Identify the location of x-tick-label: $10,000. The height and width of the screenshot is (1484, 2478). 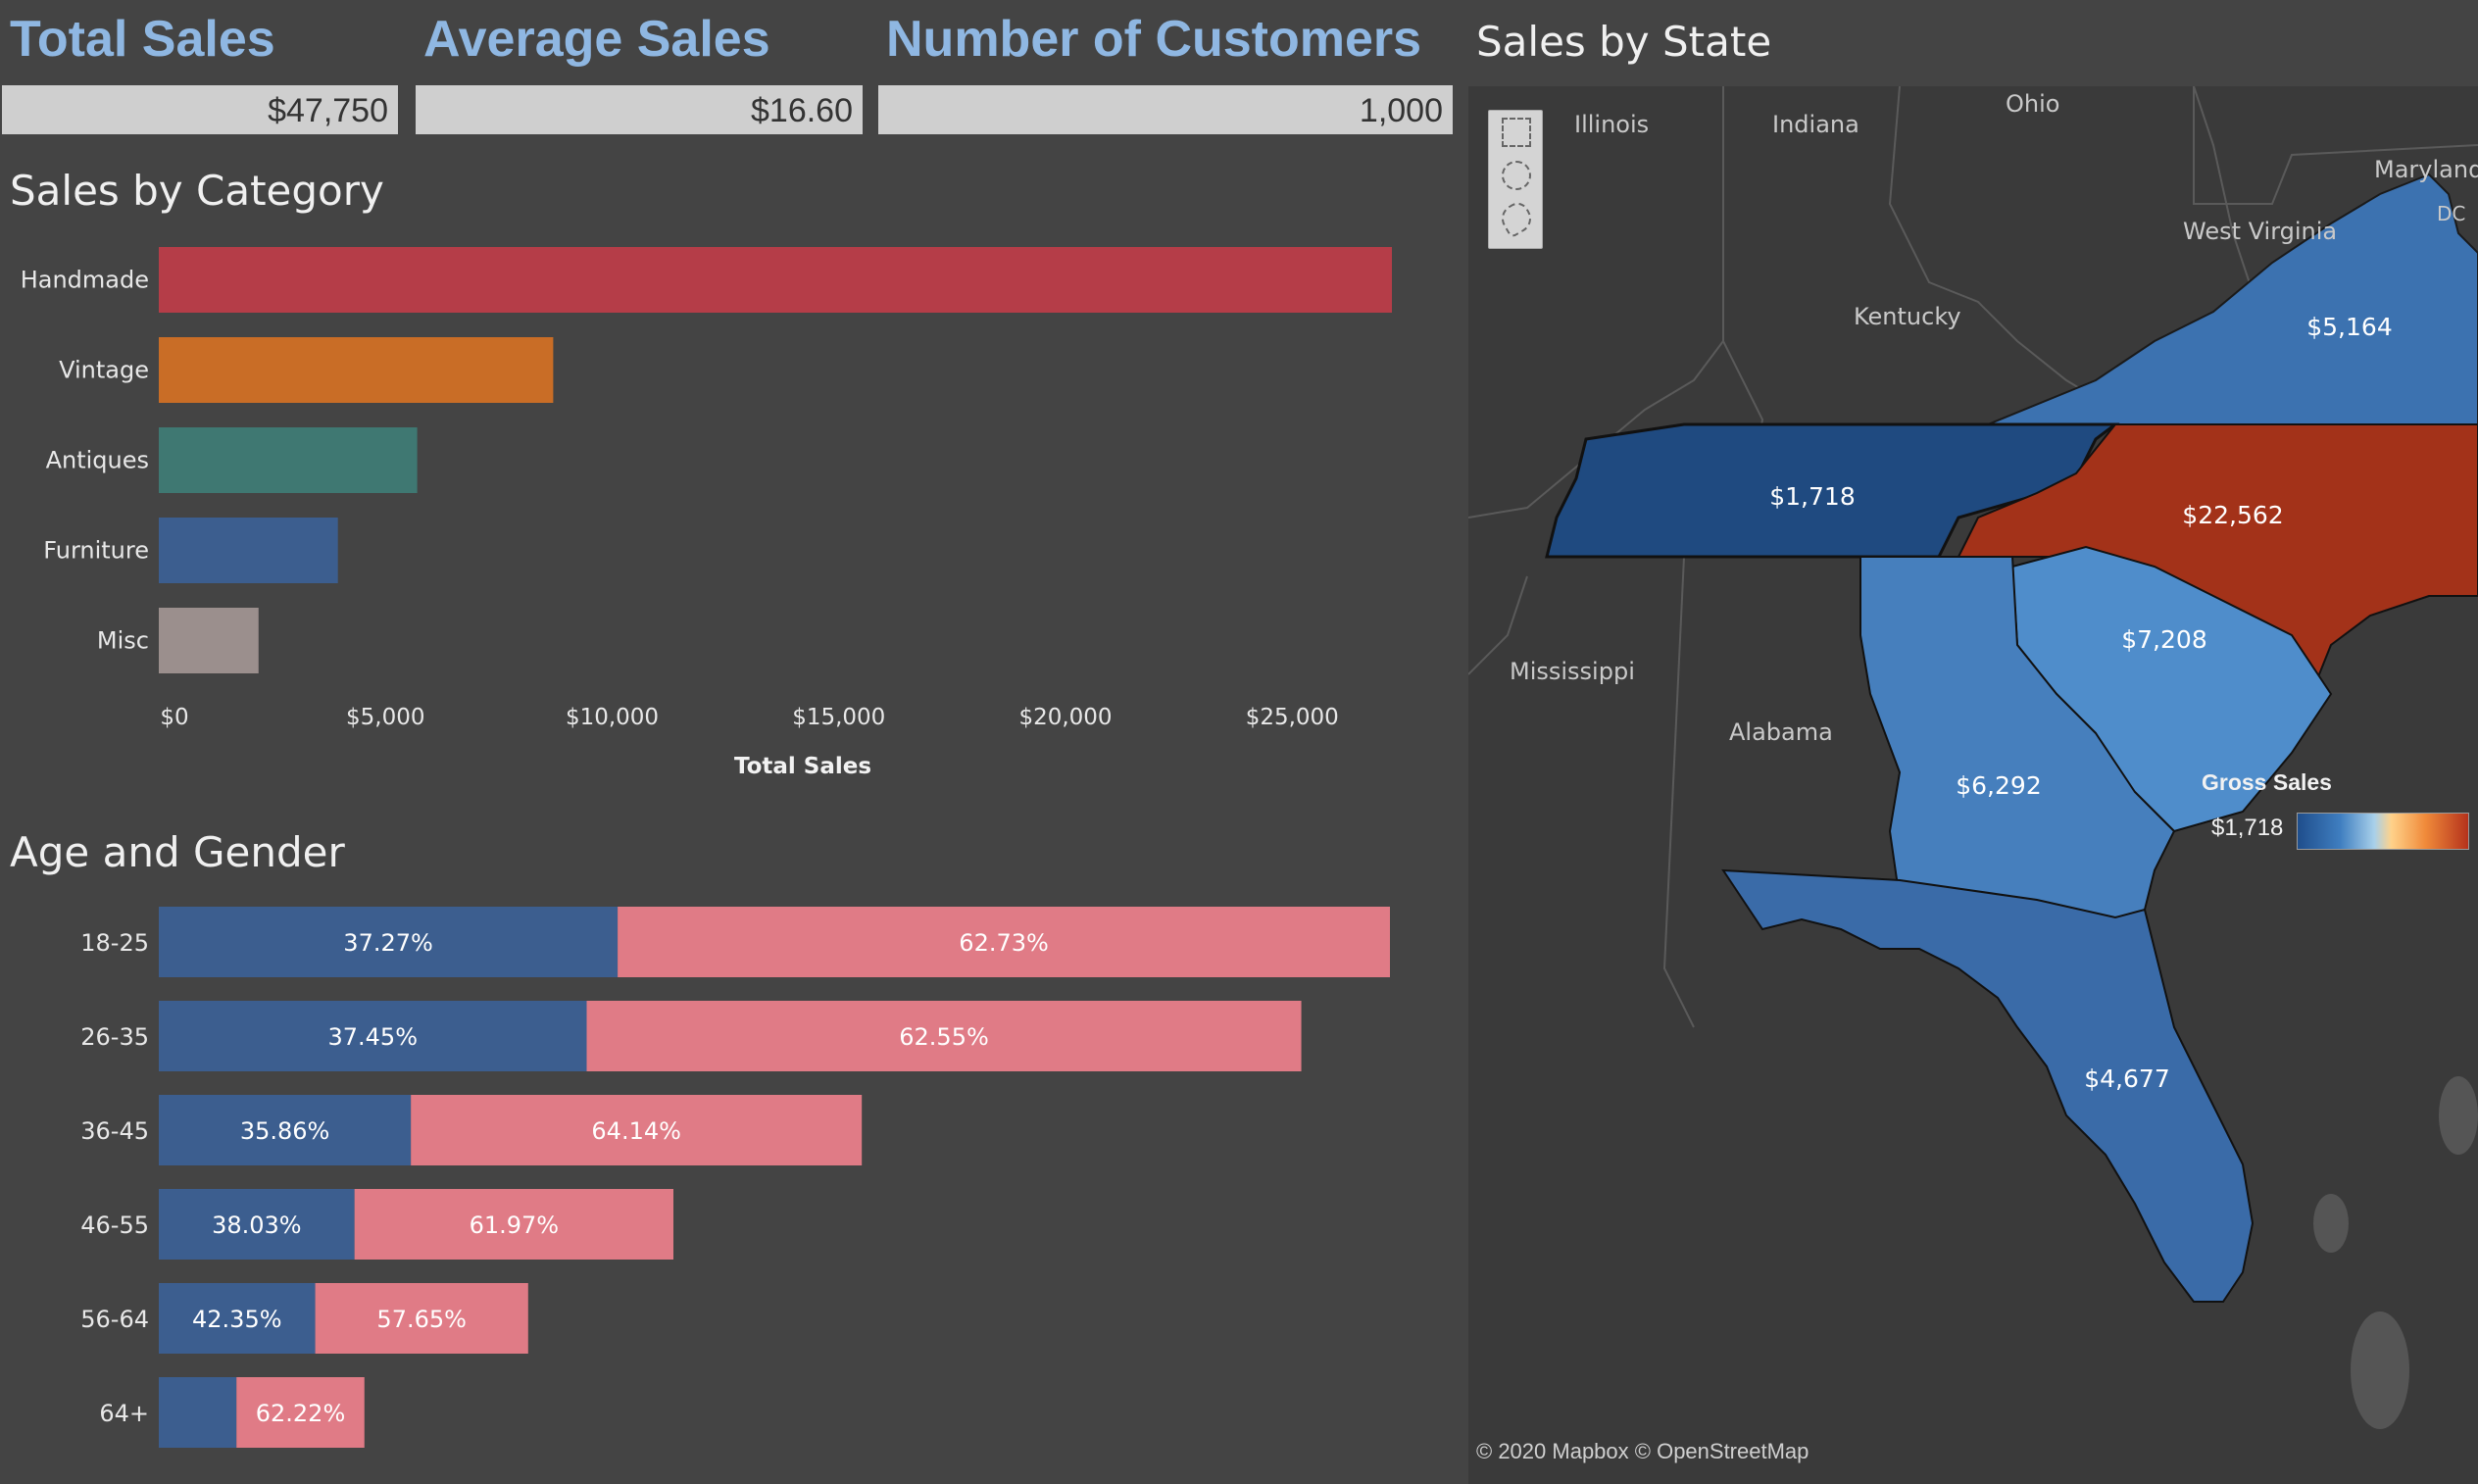
(612, 717).